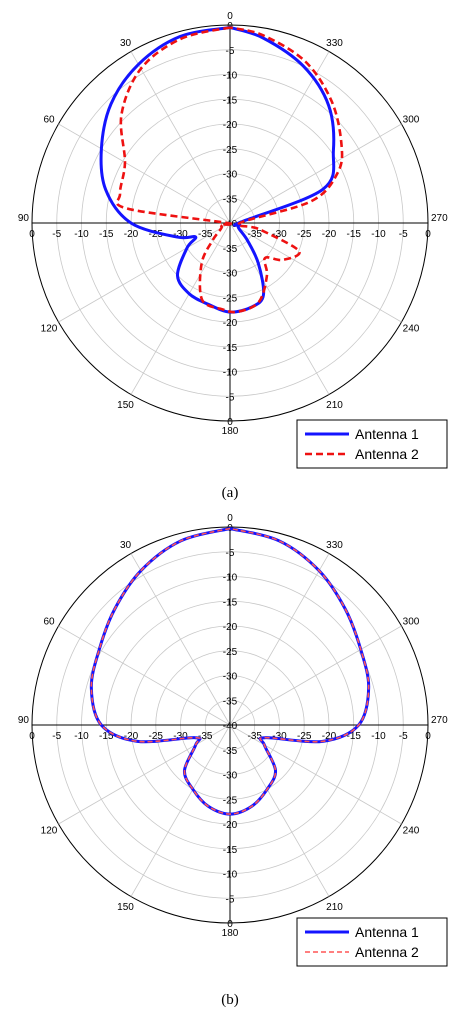 Image resolution: width=455 pixels, height=1013 pixels. Describe the element at coordinates (230, 1000) in the screenshot. I see `panel-label: (b)` at that location.